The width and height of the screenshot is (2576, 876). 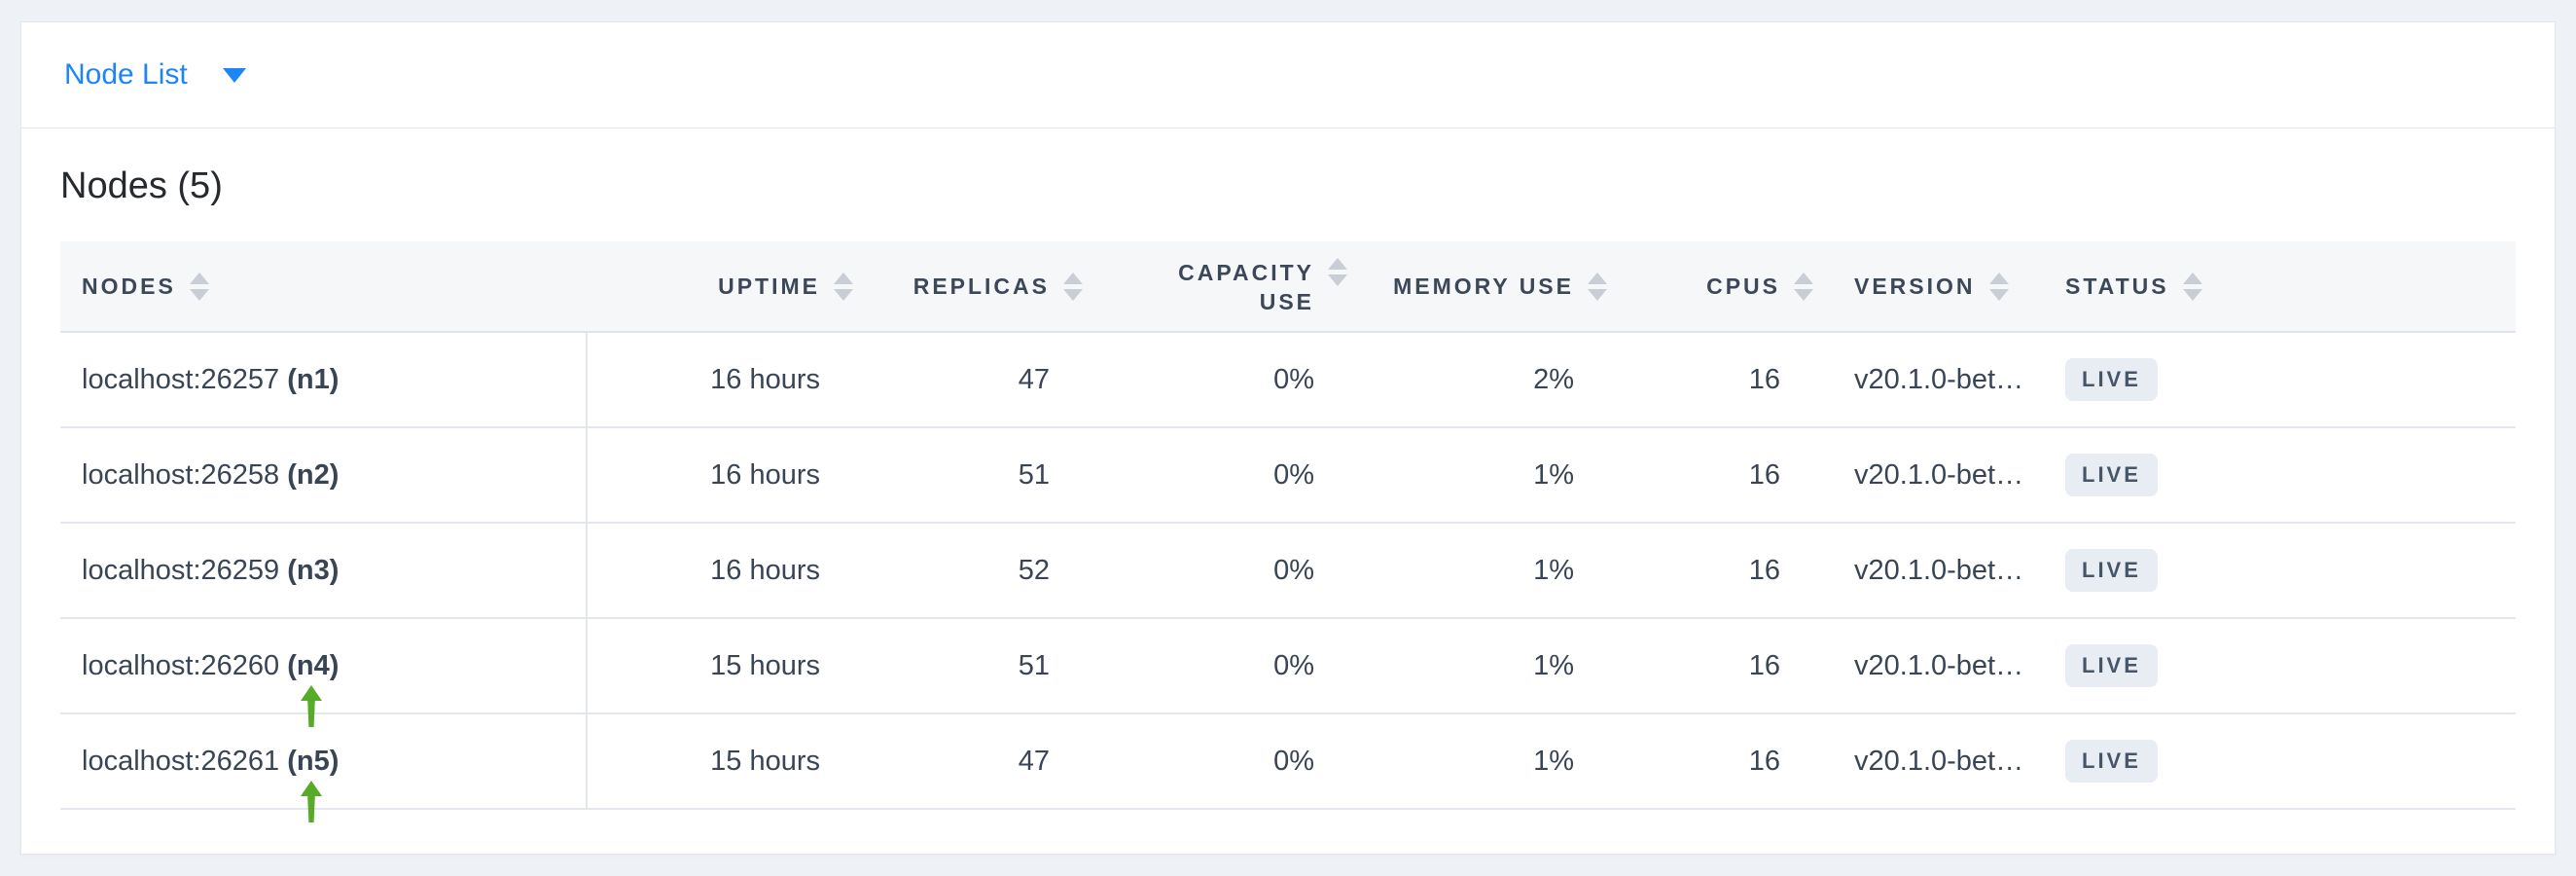 What do you see at coordinates (587, 572) in the screenshot?
I see `nodes-column-divider` at bounding box center [587, 572].